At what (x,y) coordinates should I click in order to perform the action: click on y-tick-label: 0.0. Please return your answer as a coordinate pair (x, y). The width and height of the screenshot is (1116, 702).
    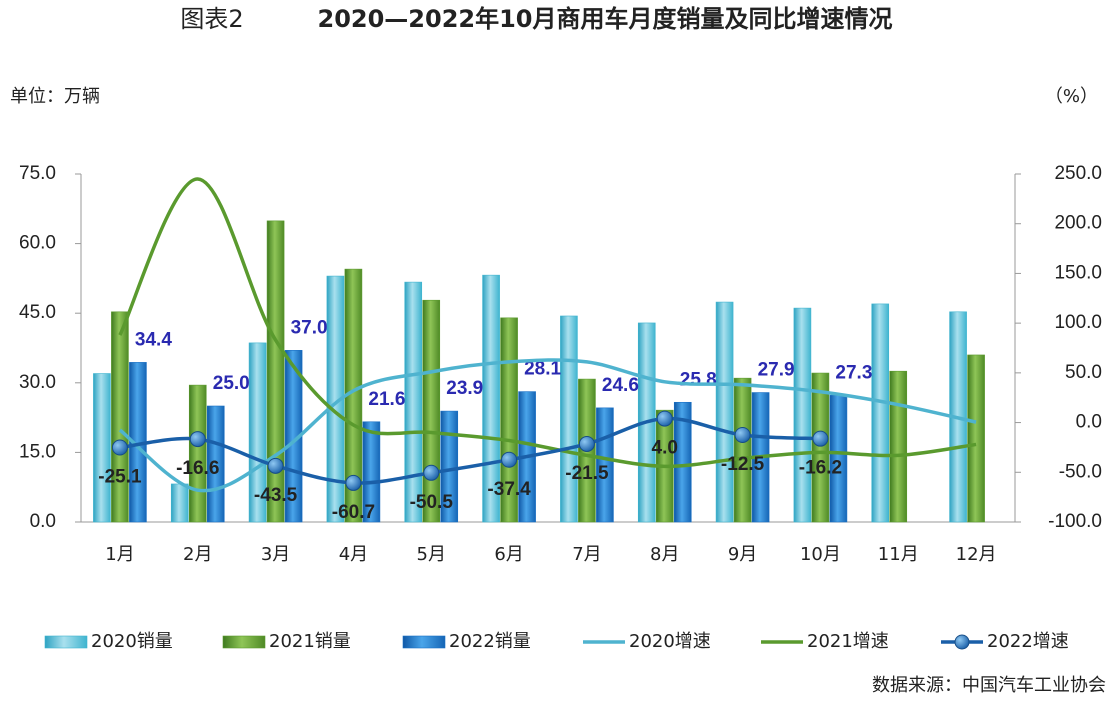
    Looking at the image, I should click on (43, 521).